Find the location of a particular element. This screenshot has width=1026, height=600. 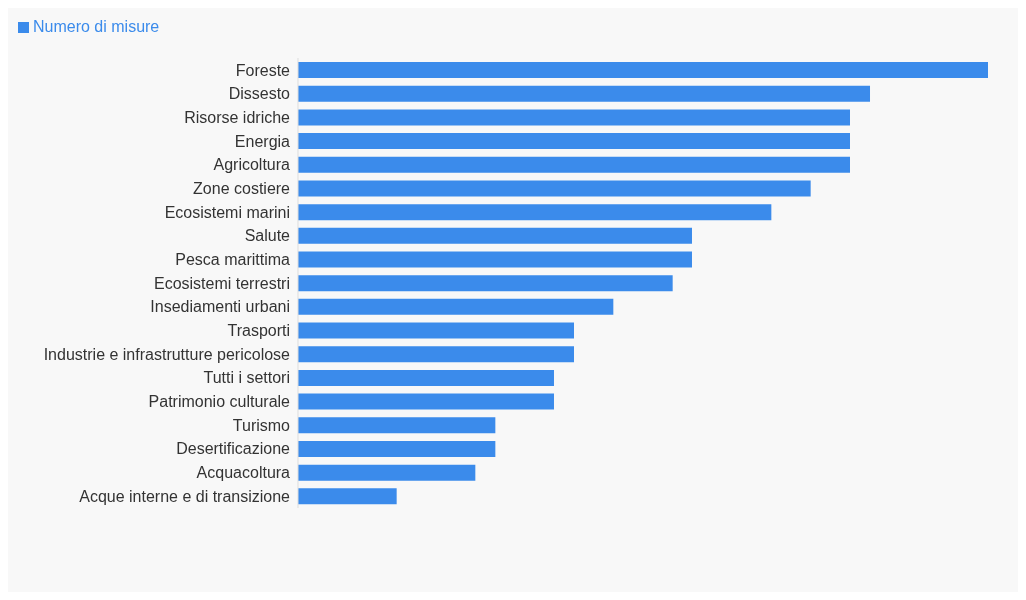

y-tick-label: Foreste is located at coordinates (263, 70).